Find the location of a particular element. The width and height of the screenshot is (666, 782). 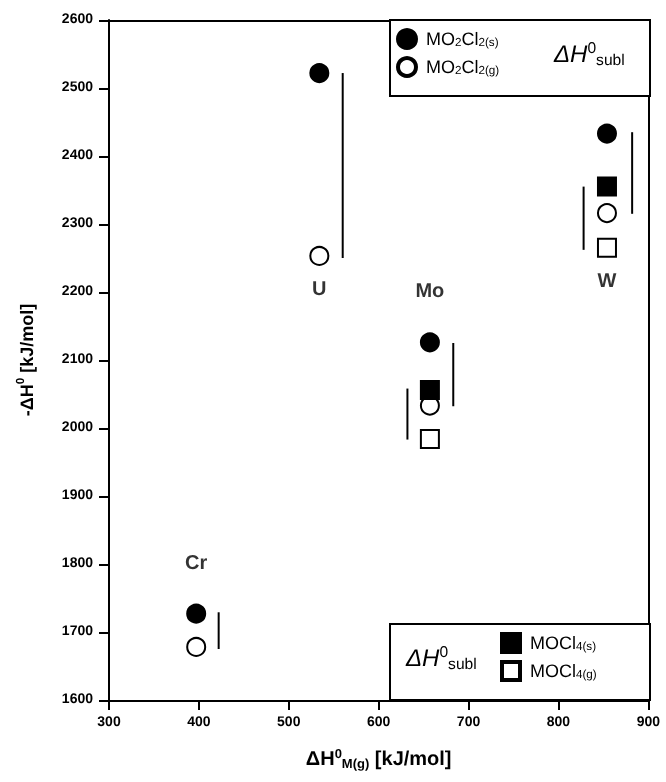

data-label: W is located at coordinates (607, 281).